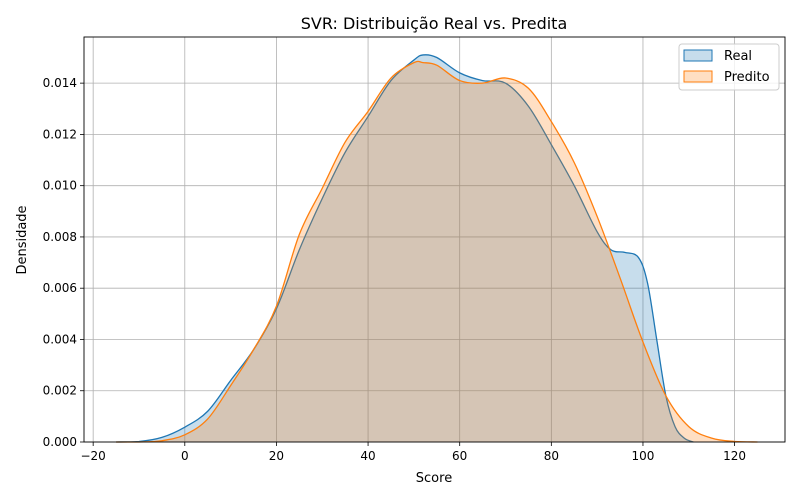  I want to click on y-tick-label: 0.006, so click(60, 288).